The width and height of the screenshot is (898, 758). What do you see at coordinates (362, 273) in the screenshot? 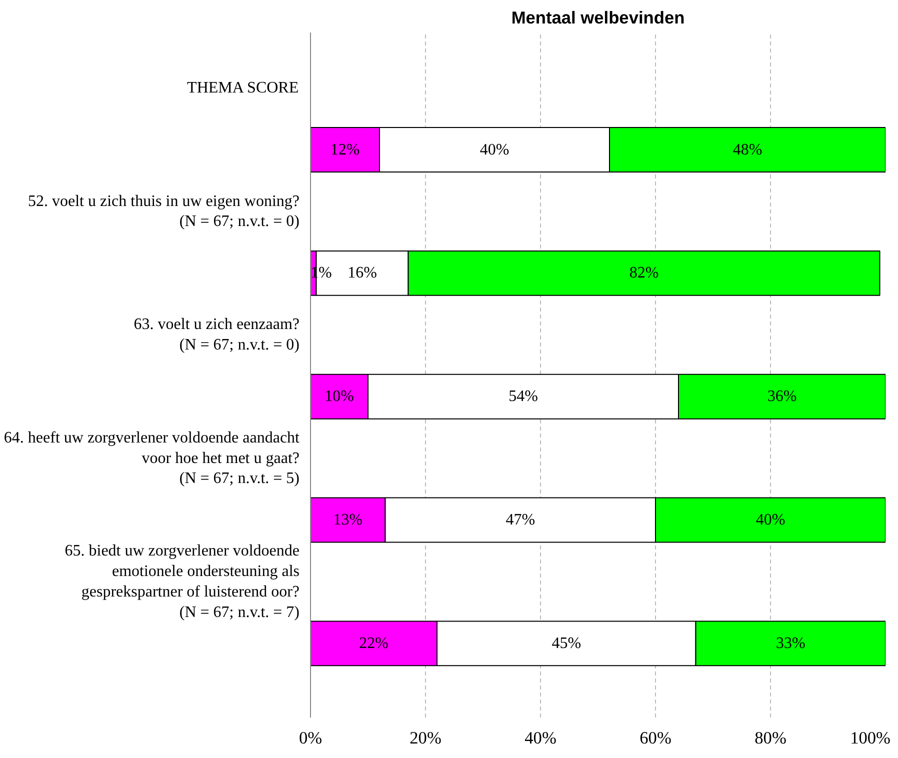
I see `data-label: 16%` at bounding box center [362, 273].